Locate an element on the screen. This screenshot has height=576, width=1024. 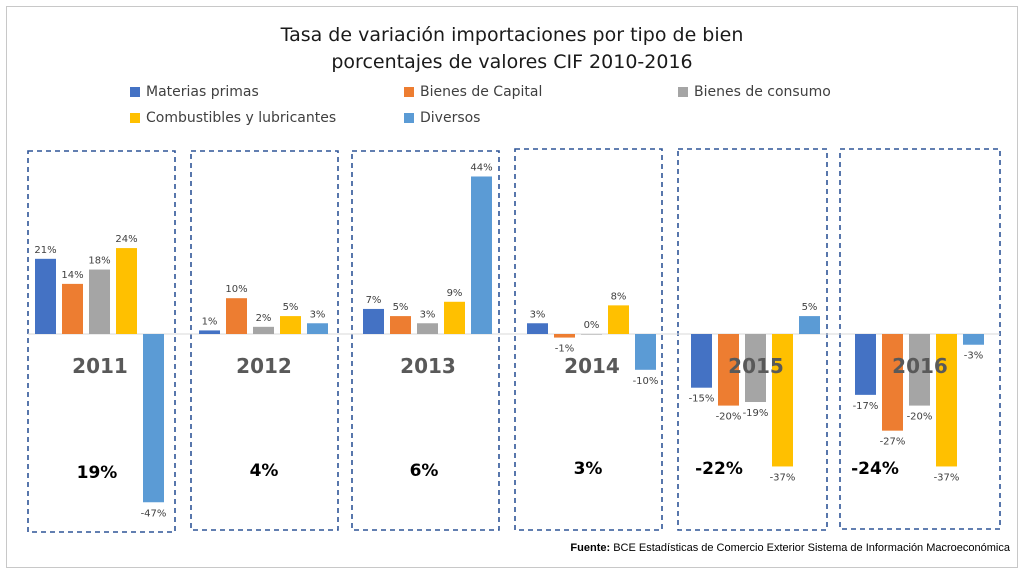
legend-item-combustibles: Combustibles y lubricantes is located at coordinates (233, 118).